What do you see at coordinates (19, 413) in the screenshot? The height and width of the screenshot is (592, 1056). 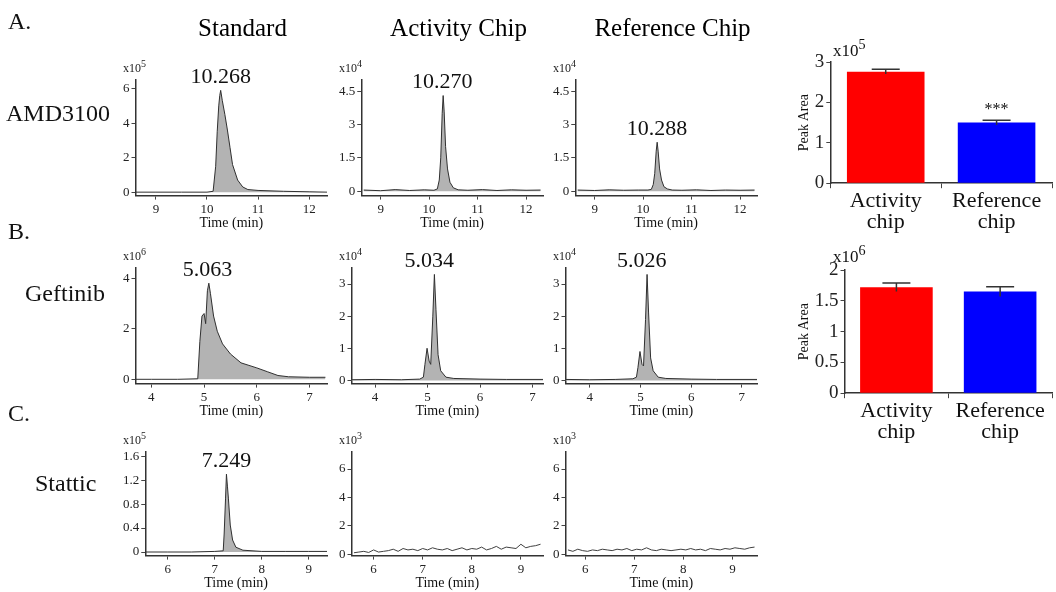 I see `text: C.` at bounding box center [19, 413].